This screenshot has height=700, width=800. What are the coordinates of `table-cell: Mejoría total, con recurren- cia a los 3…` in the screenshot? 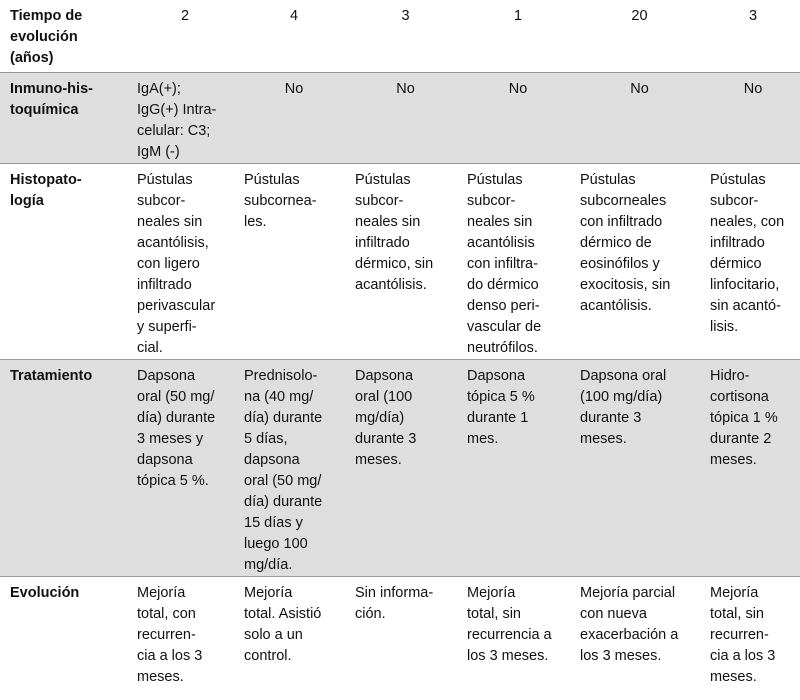 It's located at (170, 634).